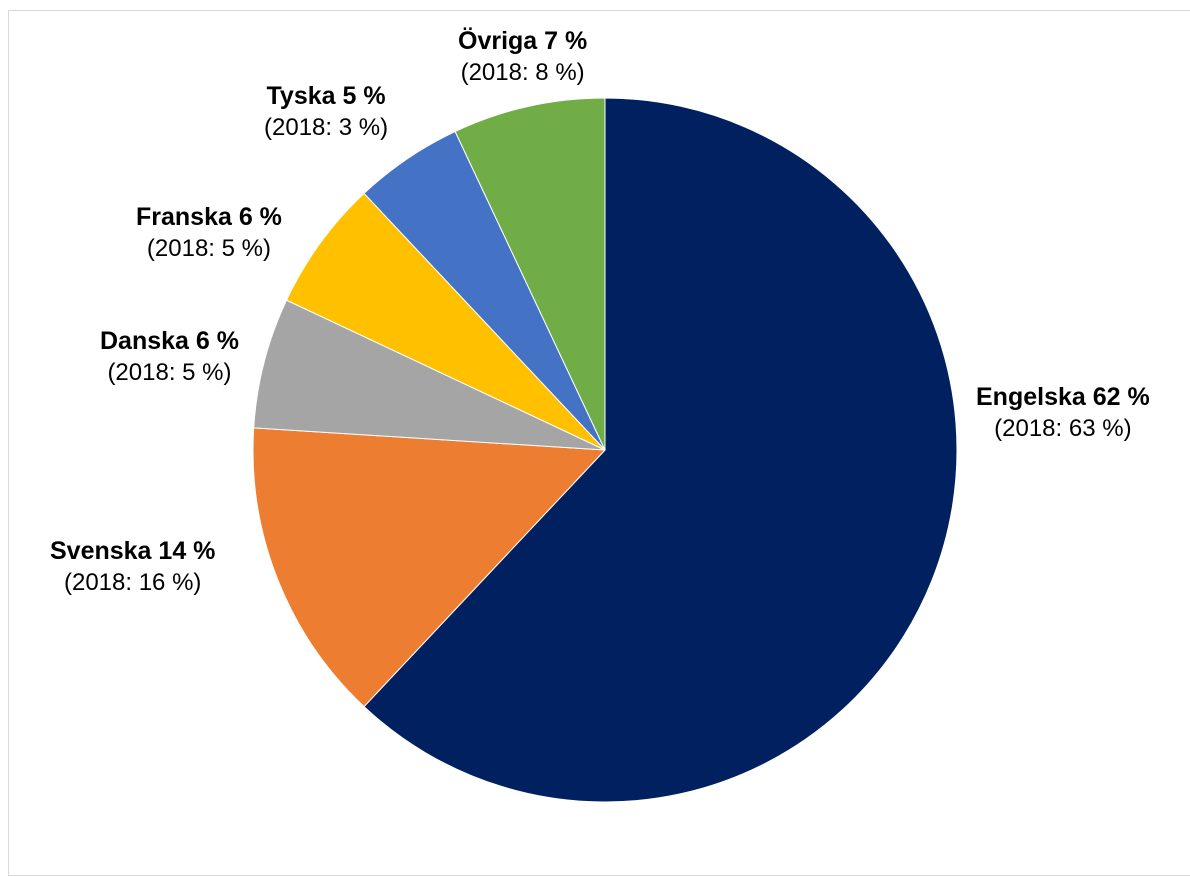 This screenshot has height=876, width=1190. What do you see at coordinates (132, 567) in the screenshot?
I see `slice-label-svenska: Svenska 14 % (2018: 16 %)` at bounding box center [132, 567].